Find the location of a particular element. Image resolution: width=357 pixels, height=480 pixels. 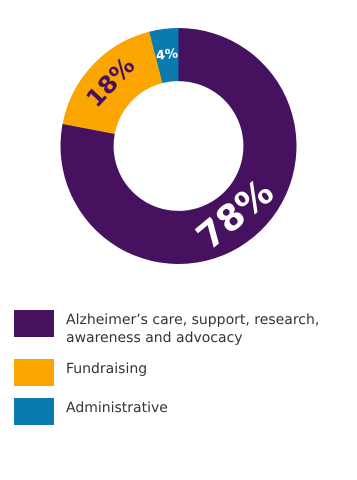

legend-label: Administrative is located at coordinates (117, 408).